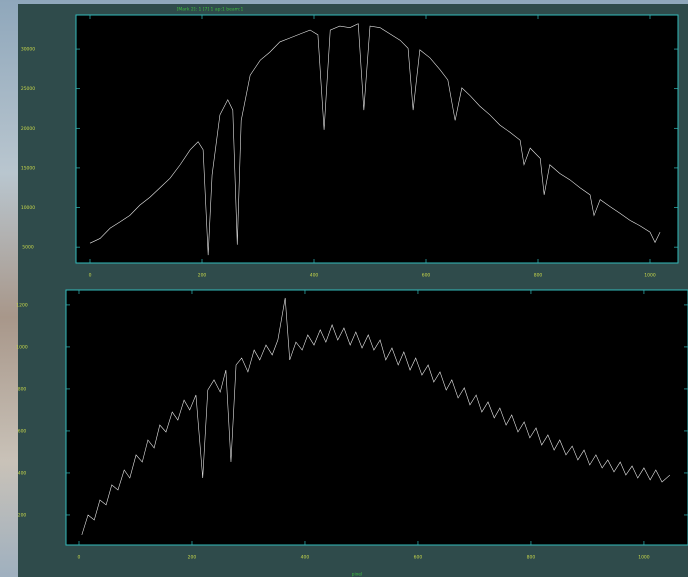 This screenshot has width=688, height=577. Describe the element at coordinates (22, 389) in the screenshot. I see `y-tick-label: 800` at that location.